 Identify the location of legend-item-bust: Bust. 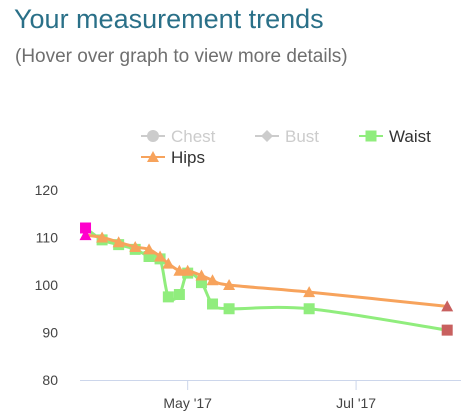
(287, 136).